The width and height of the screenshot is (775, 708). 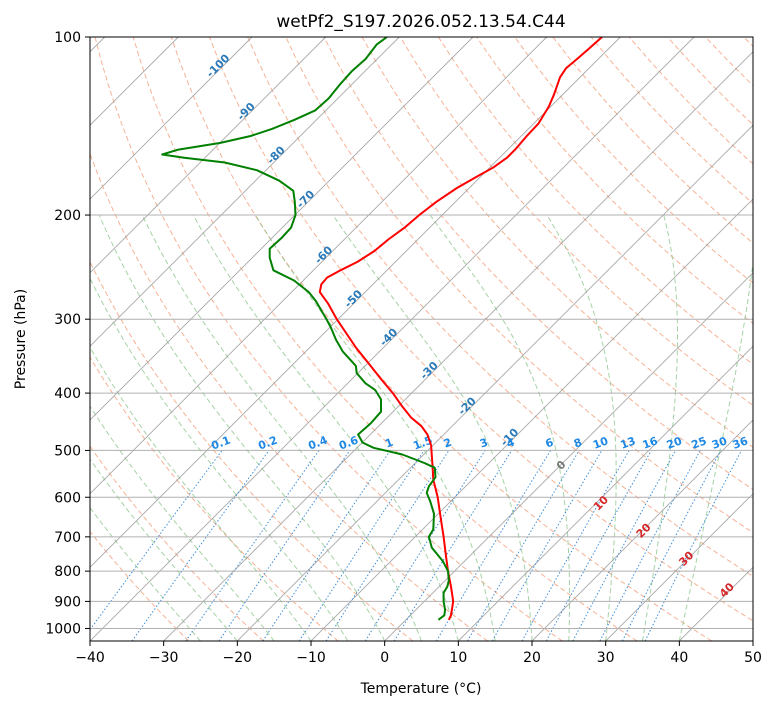 What do you see at coordinates (67, 394) in the screenshot?
I see `y-tick-label: 400` at bounding box center [67, 394].